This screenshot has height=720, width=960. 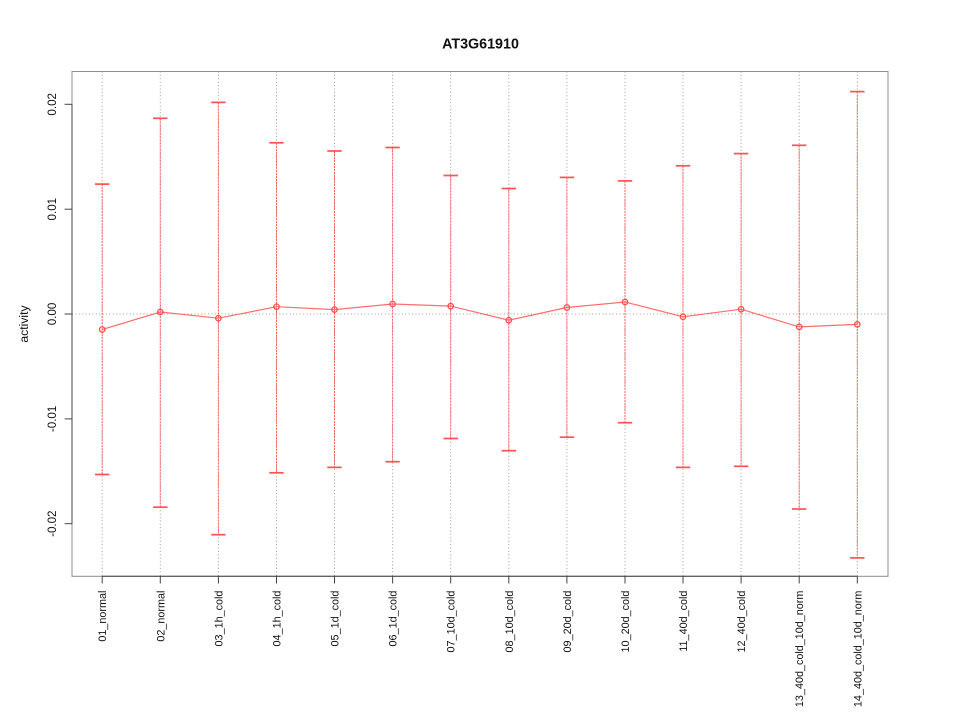 I want to click on svg-text: 0.02, so click(x=52, y=104).